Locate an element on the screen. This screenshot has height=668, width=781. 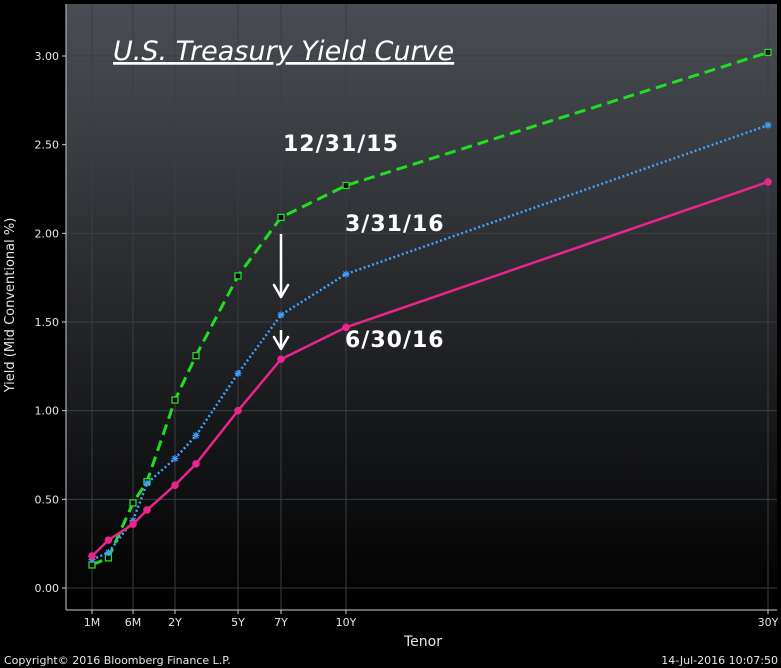
timestamp-text: 14-Jul-2016 10:07:50 is located at coordinates (719, 660).